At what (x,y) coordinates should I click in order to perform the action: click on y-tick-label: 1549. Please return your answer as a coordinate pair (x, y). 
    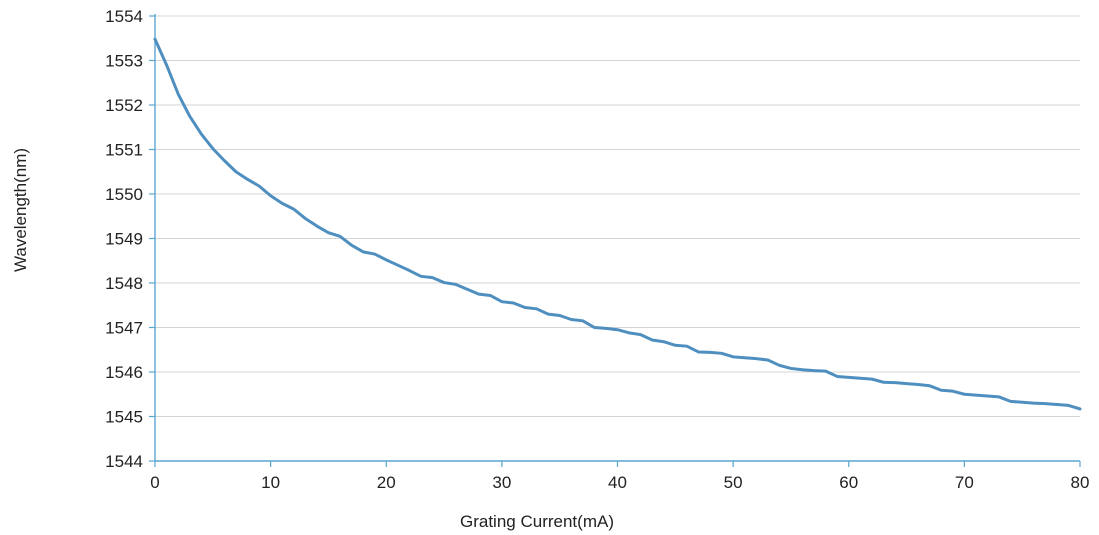
    Looking at the image, I should click on (124, 239).